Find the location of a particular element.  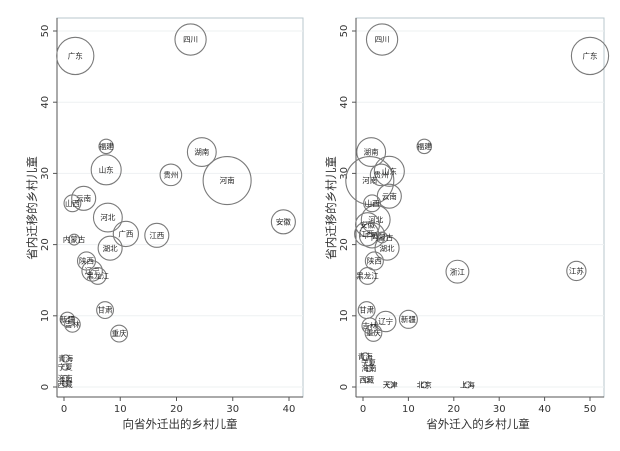

bubble-label: 上海 is located at coordinates (467, 384).